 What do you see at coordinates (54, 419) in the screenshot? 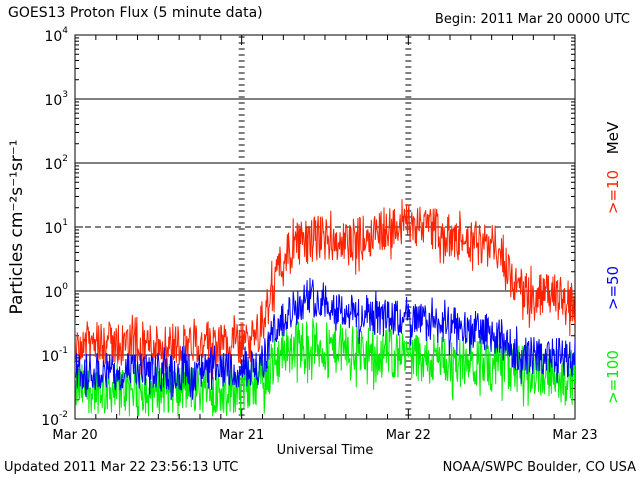
I see `y-tick-label: 10⁻²` at bounding box center [54, 419].